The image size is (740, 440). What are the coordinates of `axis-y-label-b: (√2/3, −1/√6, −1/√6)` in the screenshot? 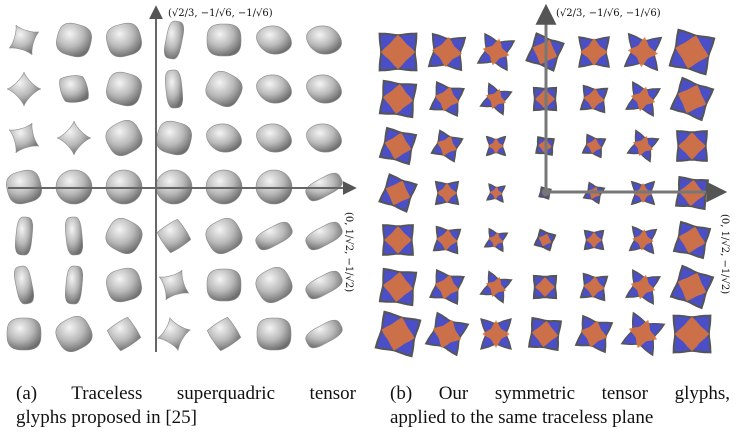 It's located at (608, 13).